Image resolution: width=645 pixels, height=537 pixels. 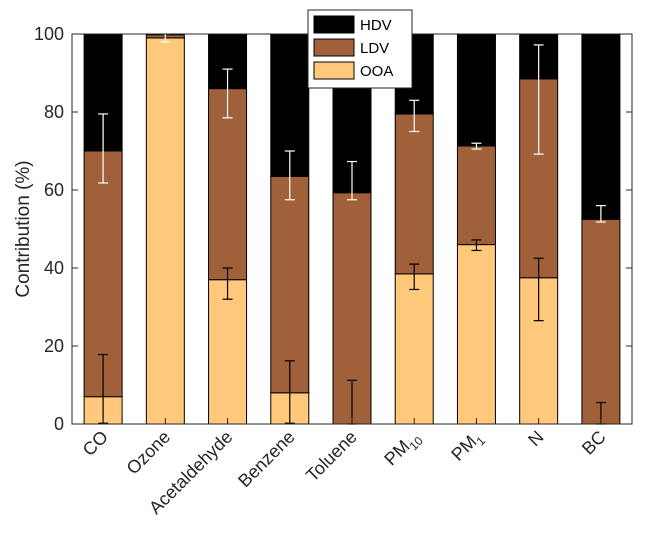 What do you see at coordinates (334, 47) in the screenshot?
I see `legend-swatch-ldv` at bounding box center [334, 47].